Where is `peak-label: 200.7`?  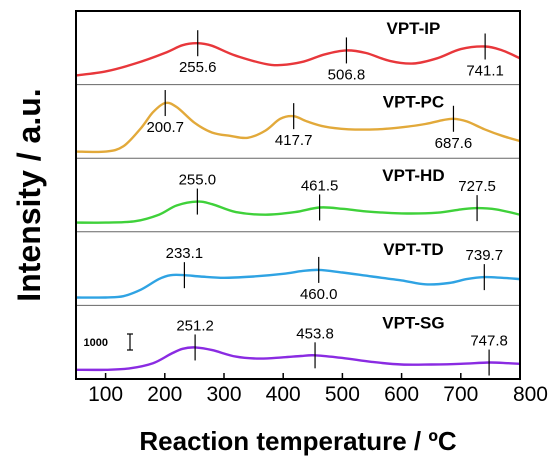
peak-label: 200.7 is located at coordinates (165, 127).